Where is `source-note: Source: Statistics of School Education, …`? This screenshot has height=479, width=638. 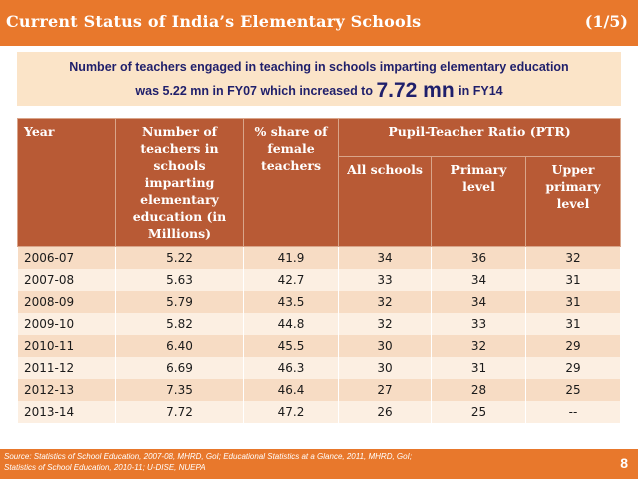 source-note: Source: Statistics of School Education, … is located at coordinates (284, 462).